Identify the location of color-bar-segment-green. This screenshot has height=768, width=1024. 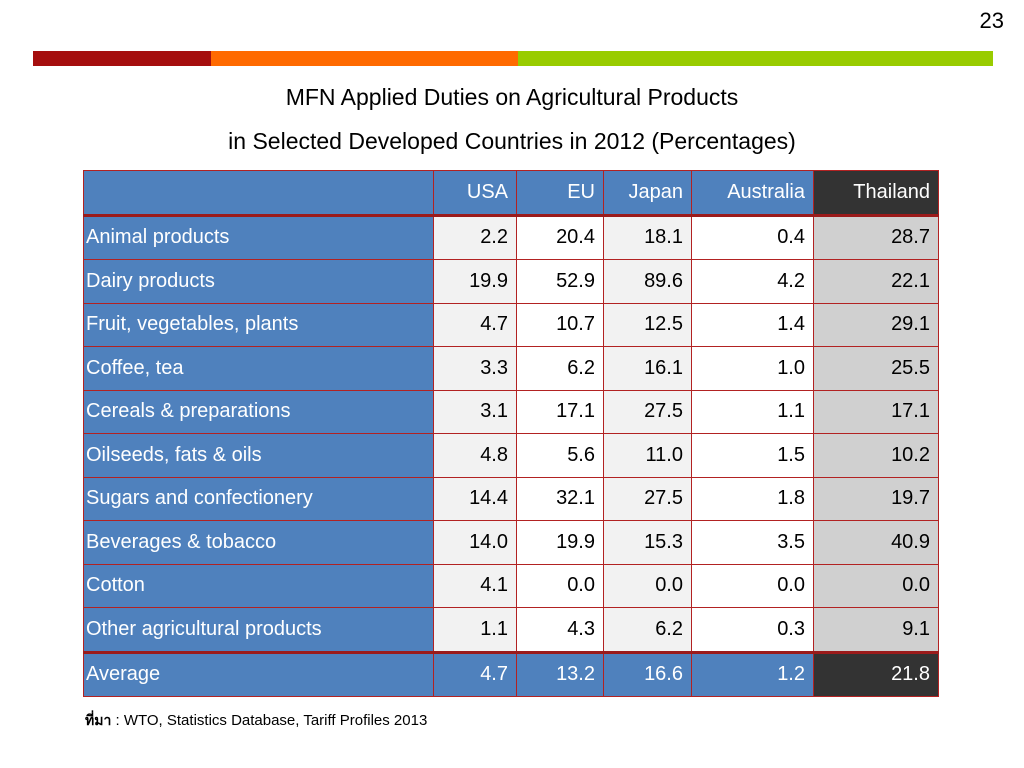
(755, 58).